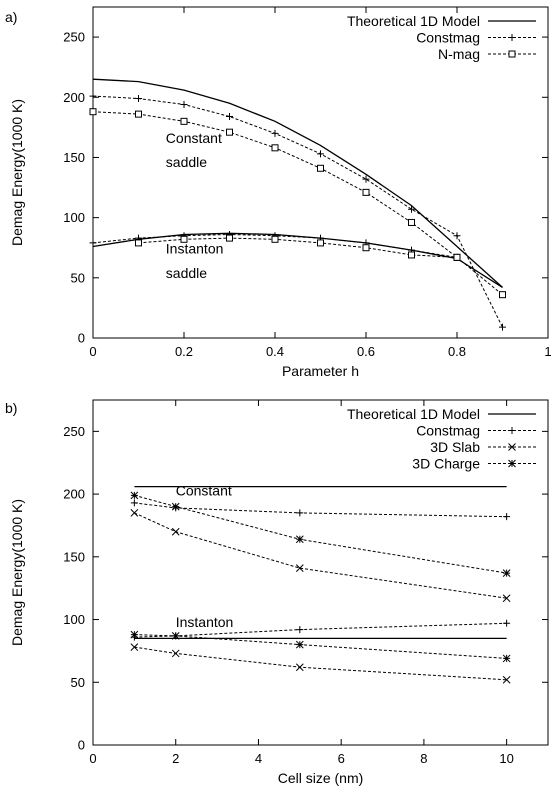 This screenshot has height=800, width=553. What do you see at coordinates (74, 157) in the screenshot?
I see `y-tick-label: 150` at bounding box center [74, 157].